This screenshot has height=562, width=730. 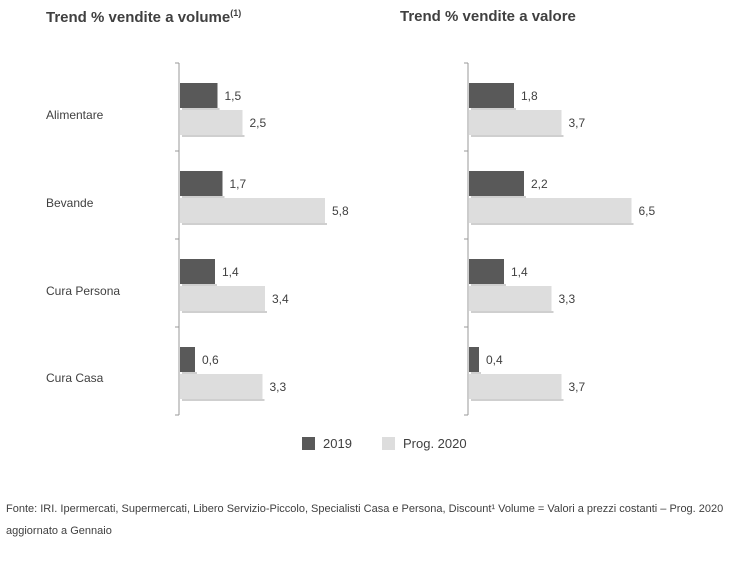 What do you see at coordinates (233, 96) in the screenshot?
I see `data-label: 1,5` at bounding box center [233, 96].